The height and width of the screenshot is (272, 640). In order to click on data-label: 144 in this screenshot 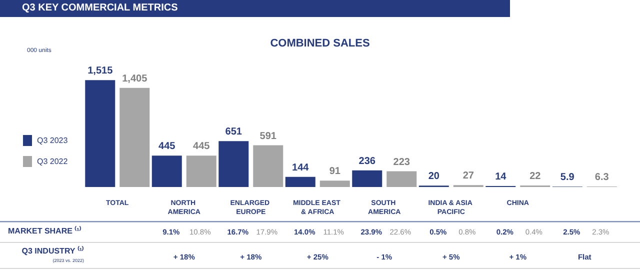, I will do `click(301, 168)`.